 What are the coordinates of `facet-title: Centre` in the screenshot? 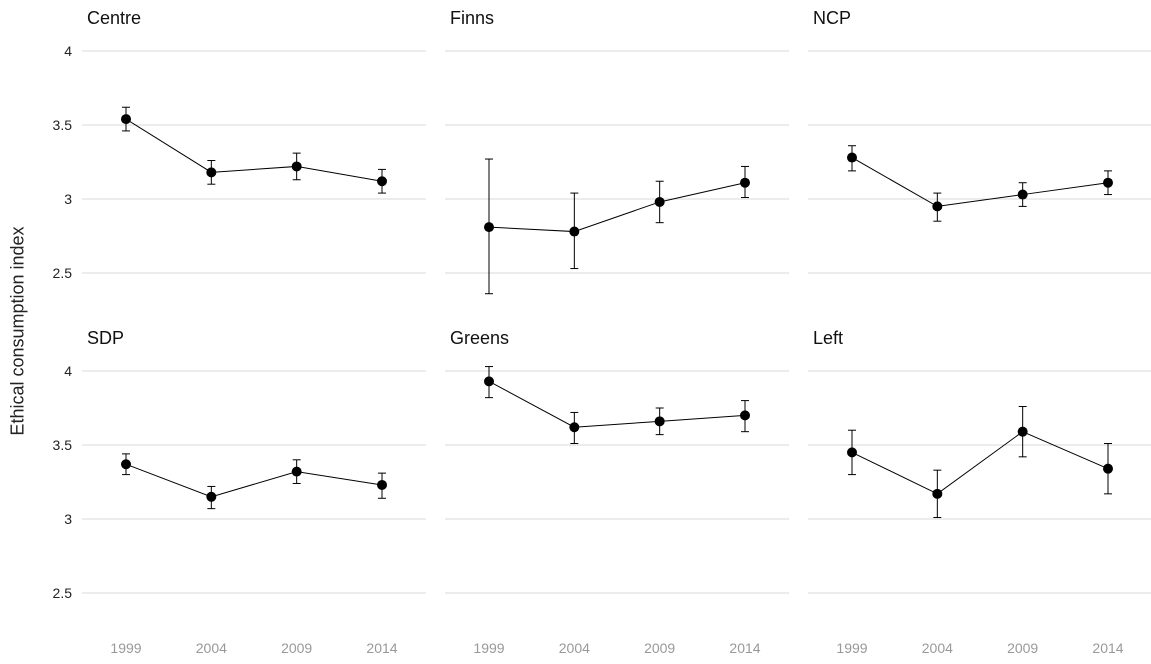 It's located at (114, 18).